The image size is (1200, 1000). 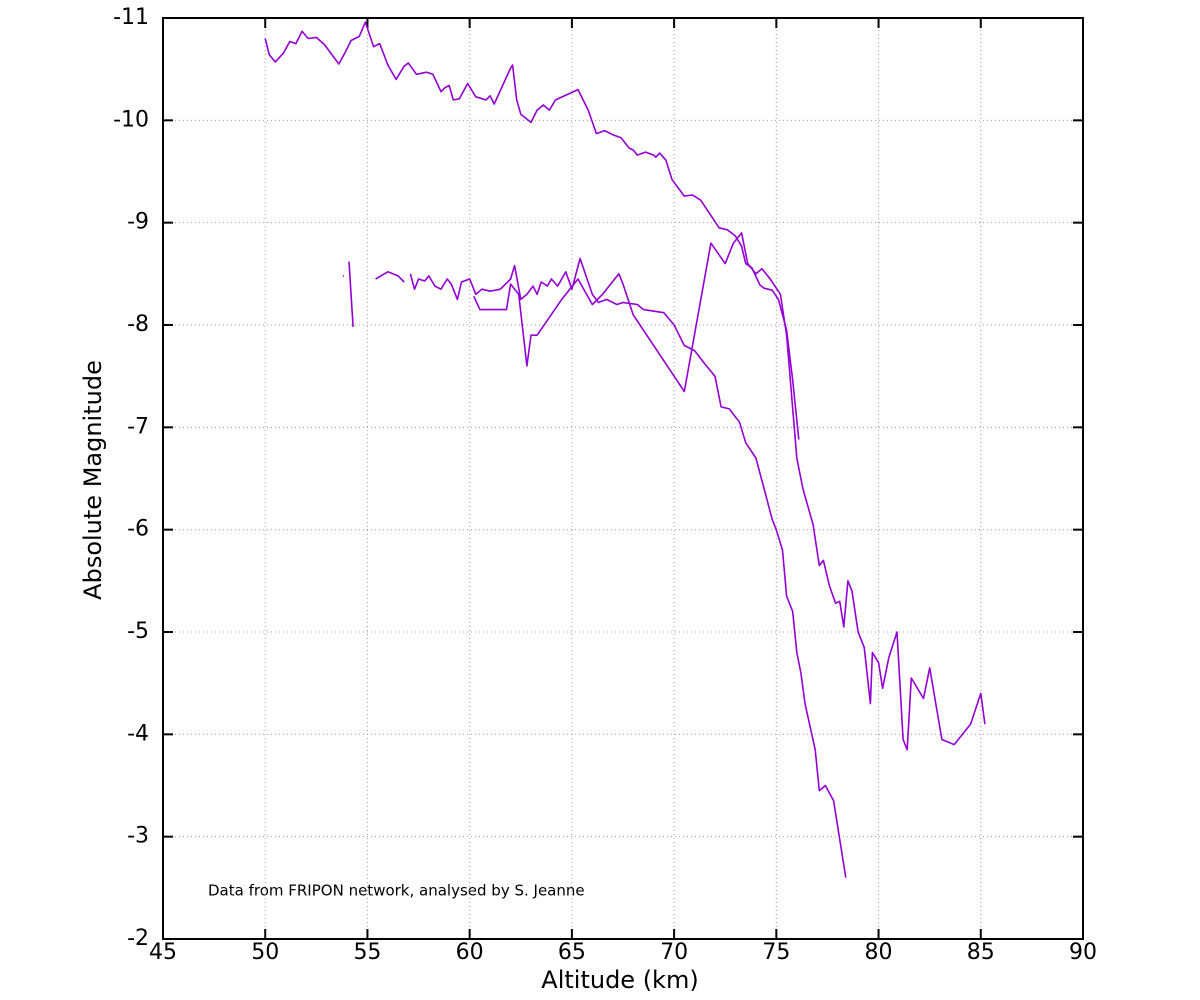 I want to click on x-tick-label: 45, so click(x=163, y=952).